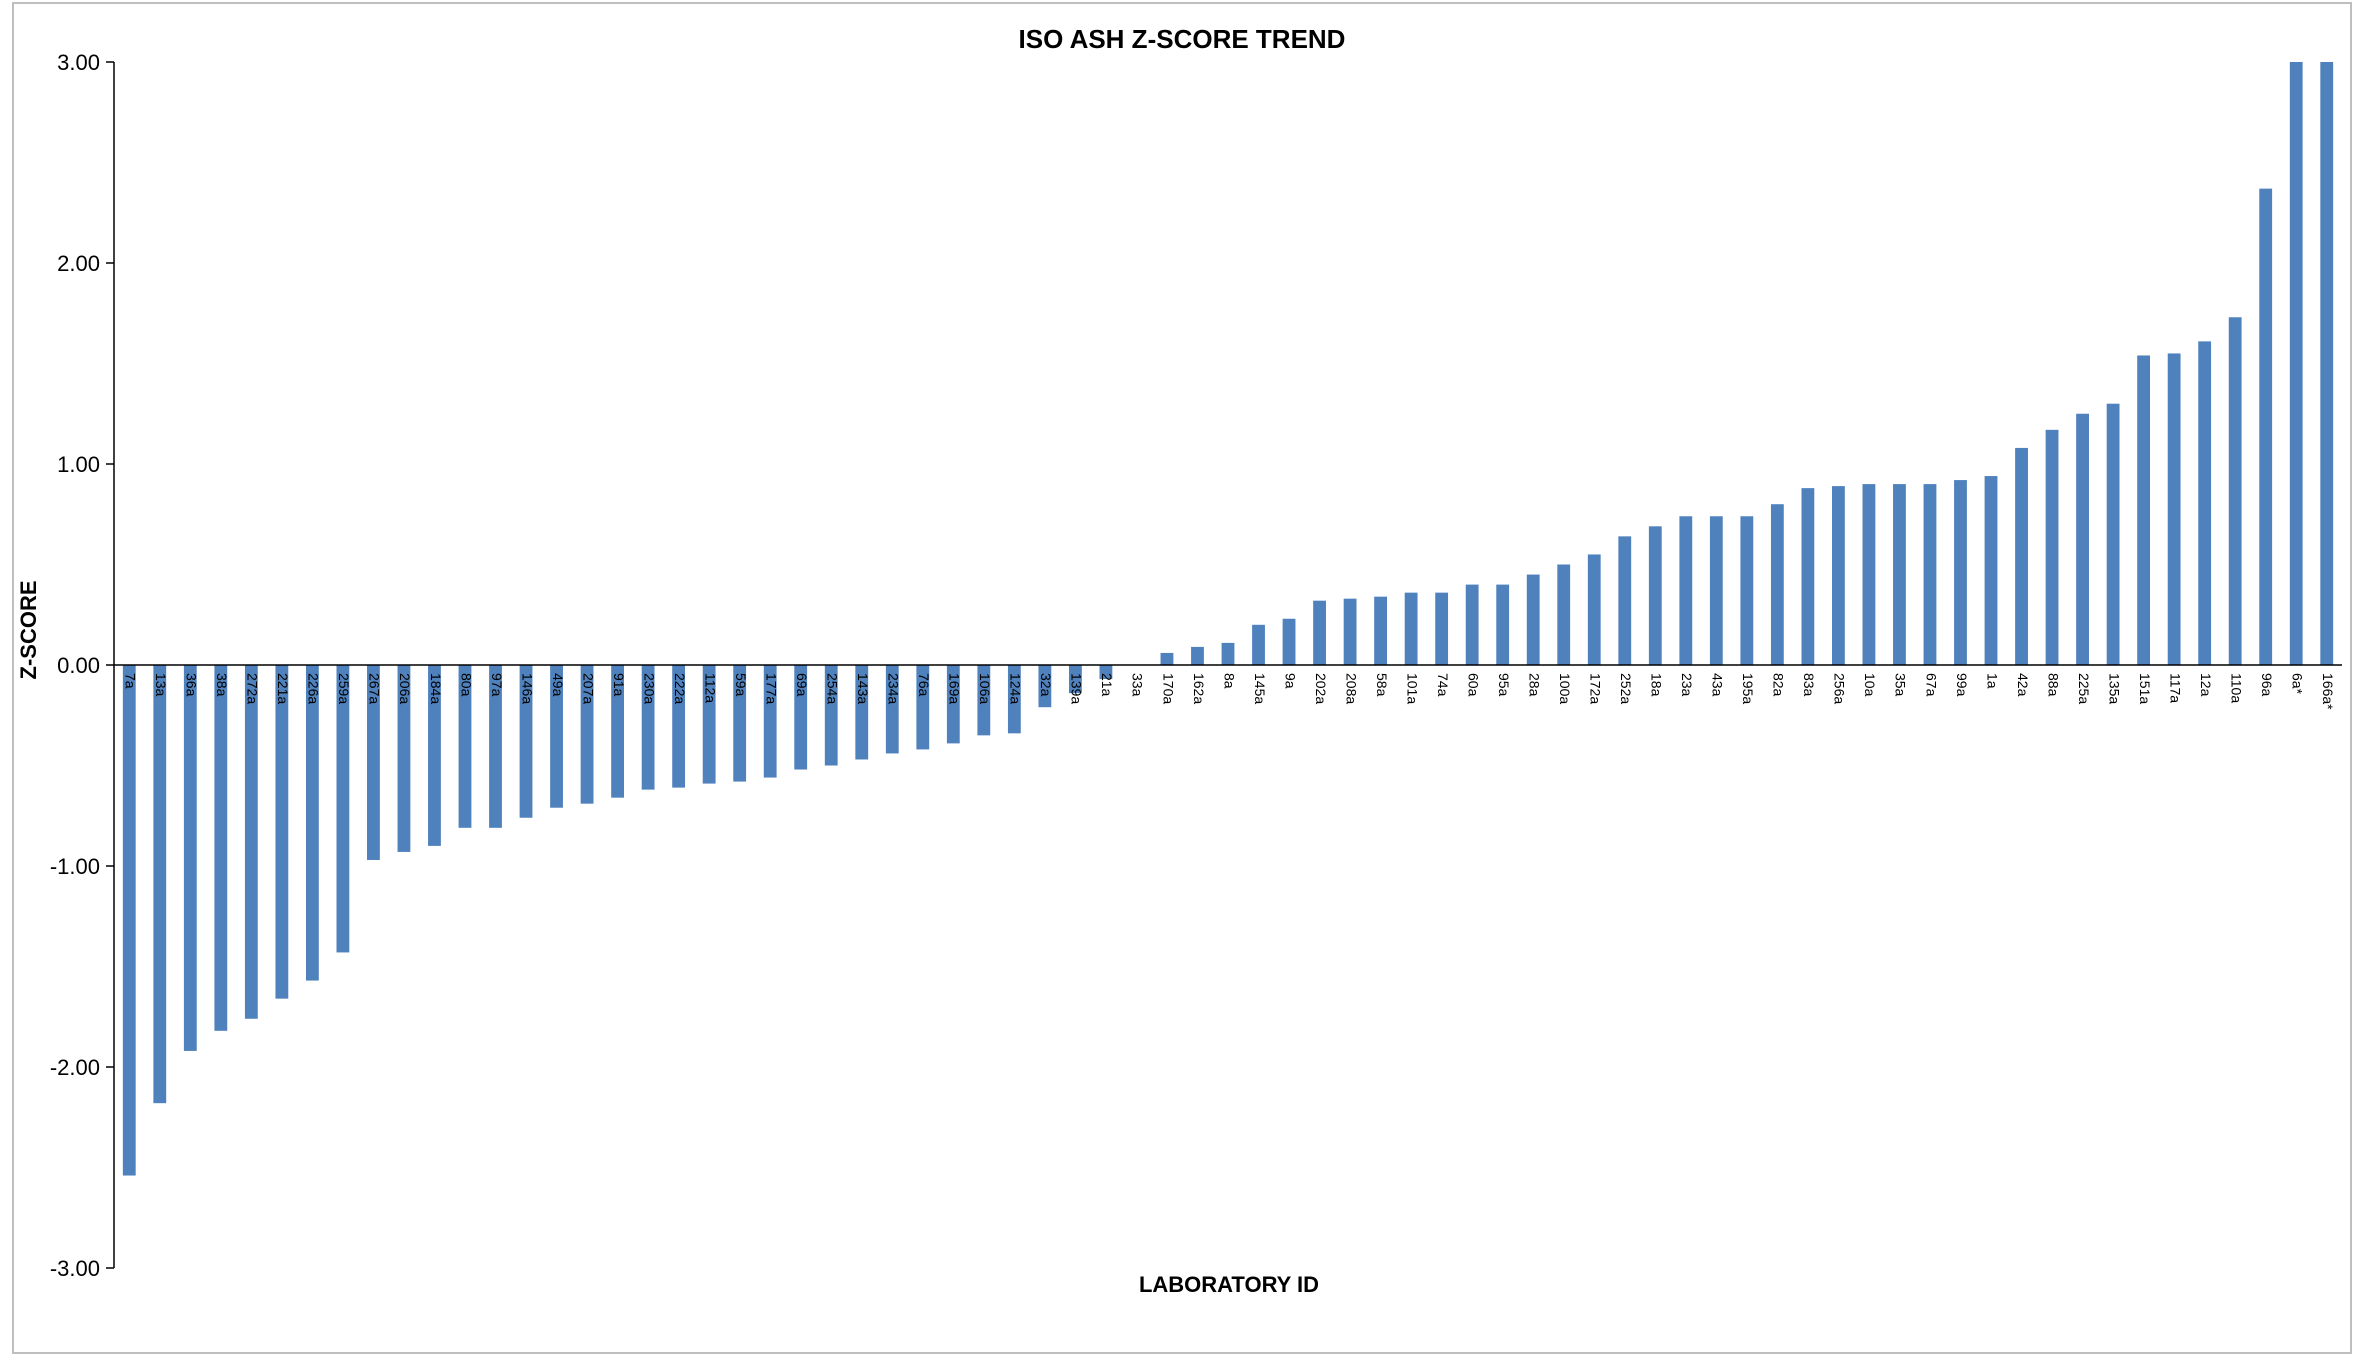 Image resolution: width=2360 pixels, height=1361 pixels. I want to click on bar-10a, so click(1869, 574).